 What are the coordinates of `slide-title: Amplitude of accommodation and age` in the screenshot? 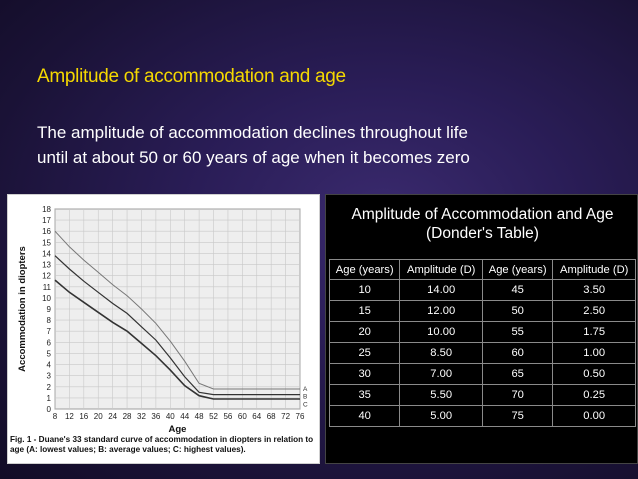 It's located at (191, 76).